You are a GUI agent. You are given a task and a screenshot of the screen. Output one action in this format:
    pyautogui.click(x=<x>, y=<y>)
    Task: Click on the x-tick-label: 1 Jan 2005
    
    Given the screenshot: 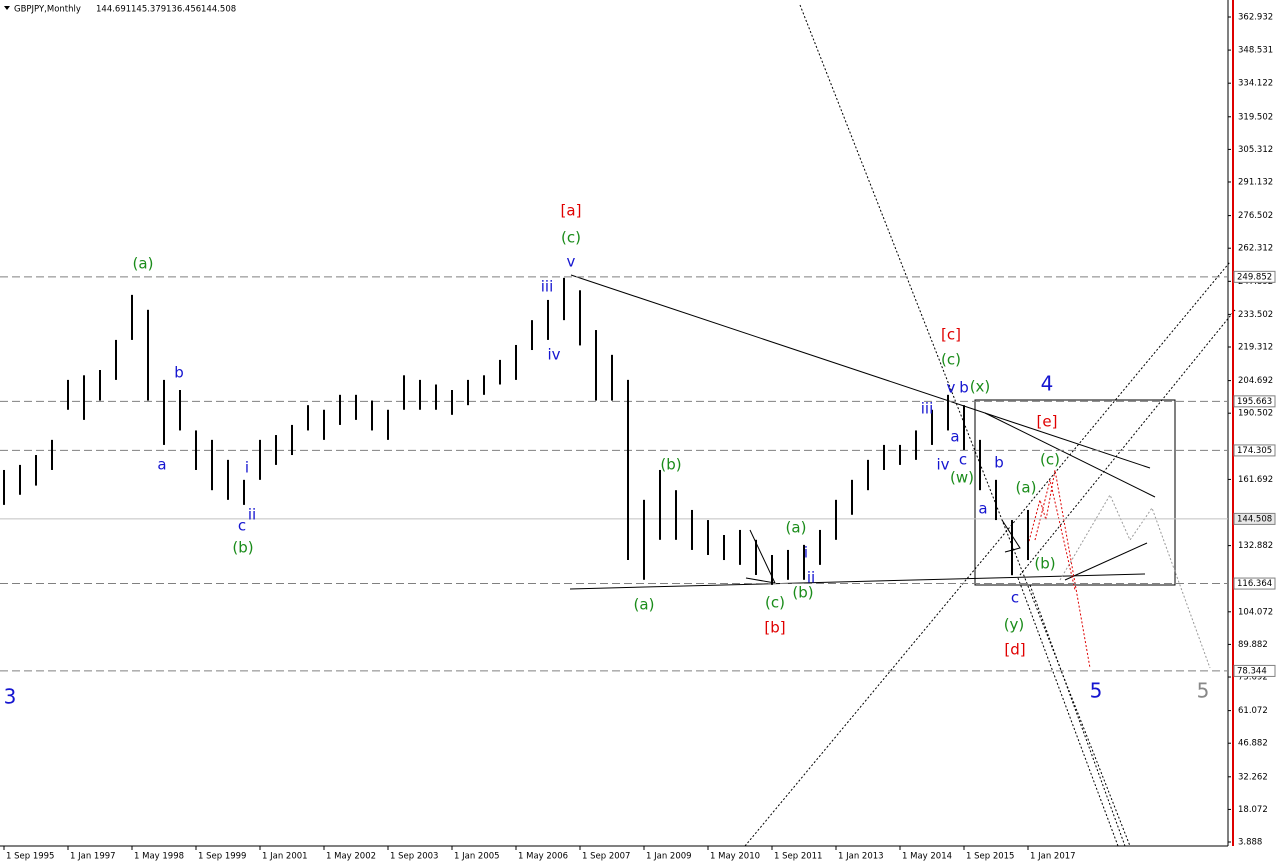 What is the action you would take?
    pyautogui.click(x=477, y=857)
    